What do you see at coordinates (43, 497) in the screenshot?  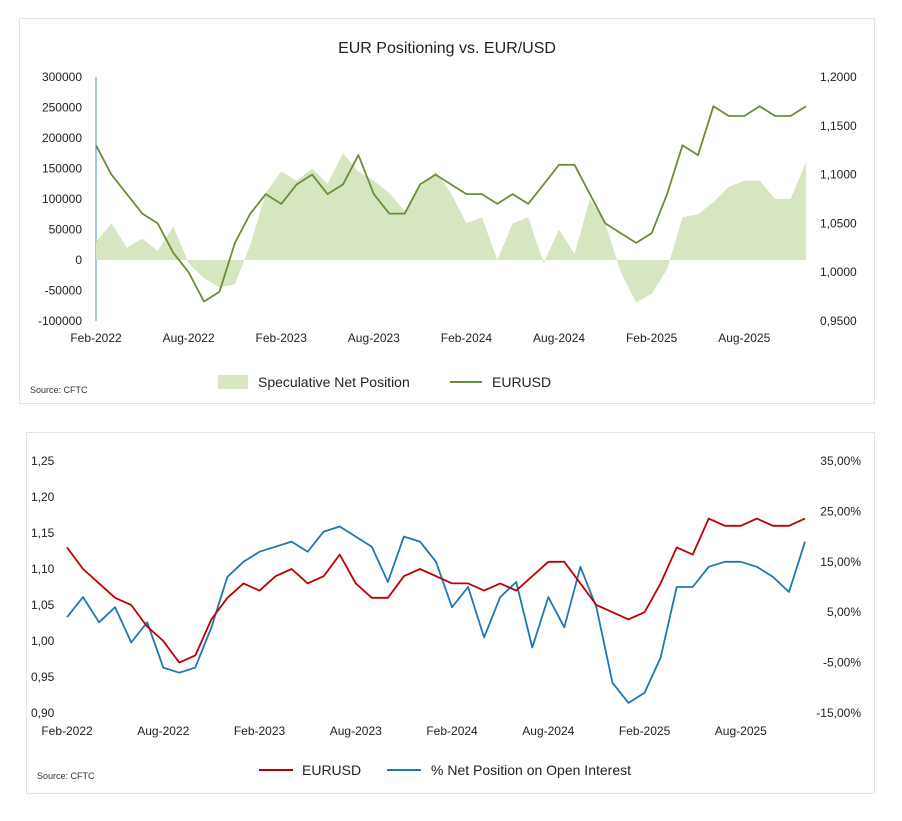 I see `y-left-tick-label: 1,20` at bounding box center [43, 497].